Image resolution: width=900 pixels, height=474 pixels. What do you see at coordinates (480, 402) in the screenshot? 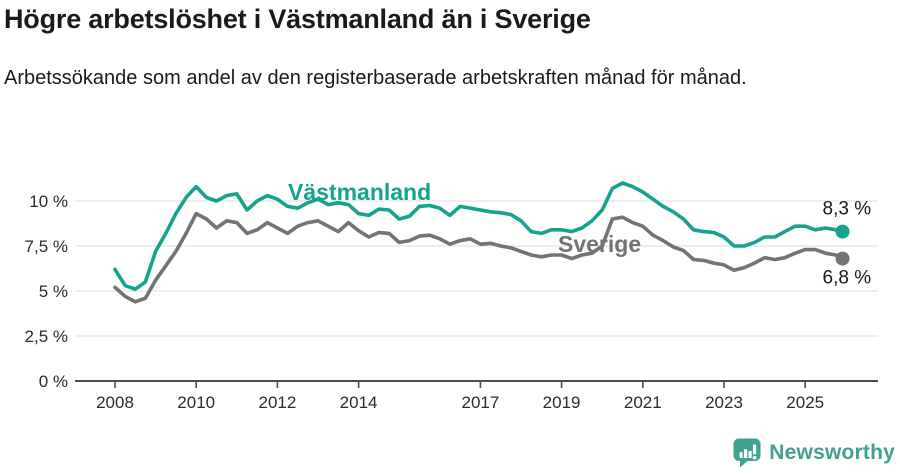
I see `x-tick-label: 2017` at bounding box center [480, 402].